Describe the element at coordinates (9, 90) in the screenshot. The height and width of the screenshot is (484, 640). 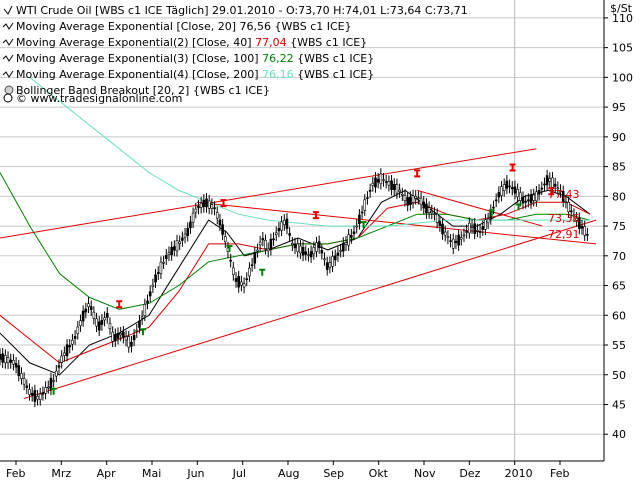
I see `indicator-legend-icon` at that location.